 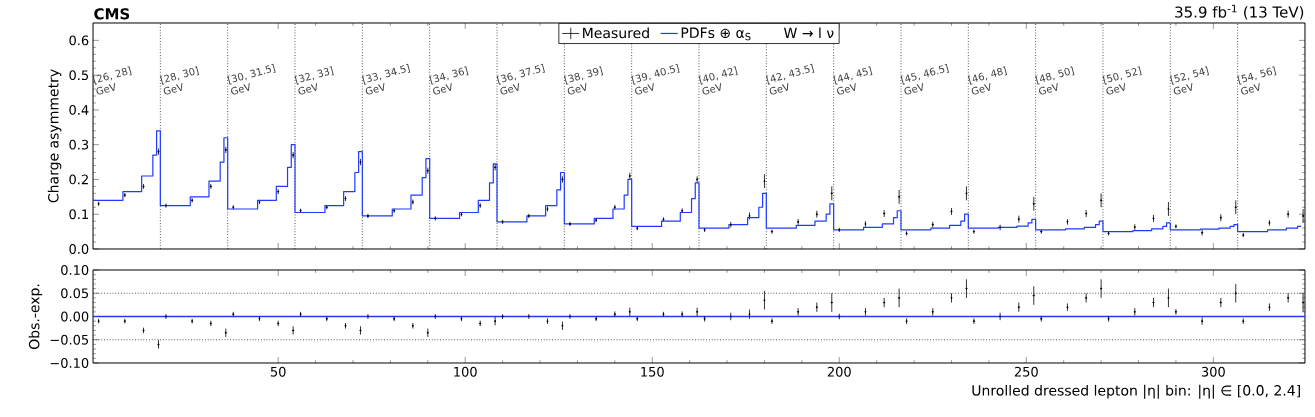 I want to click on y-axis-title: Charge asymmetry, so click(x=54, y=136).